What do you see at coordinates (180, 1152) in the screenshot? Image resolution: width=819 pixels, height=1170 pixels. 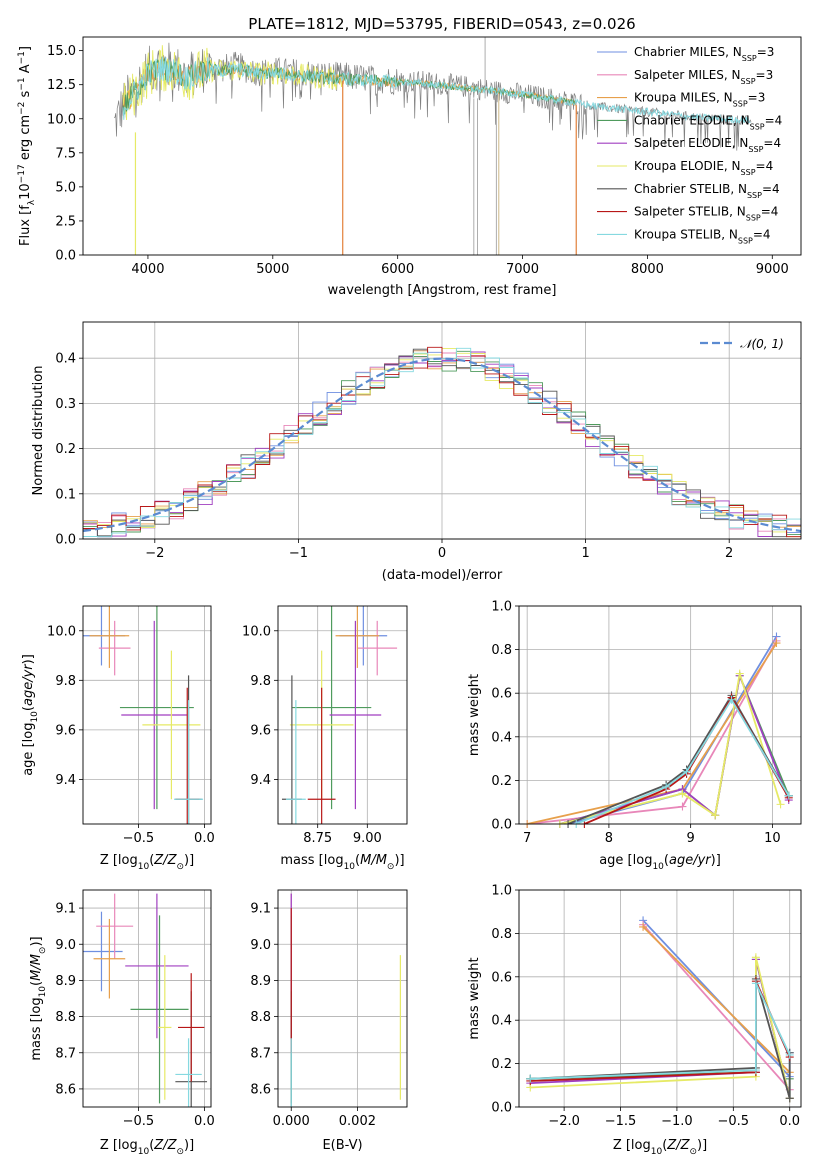 I see `x-axis-label-part: ⊙` at bounding box center [180, 1152].